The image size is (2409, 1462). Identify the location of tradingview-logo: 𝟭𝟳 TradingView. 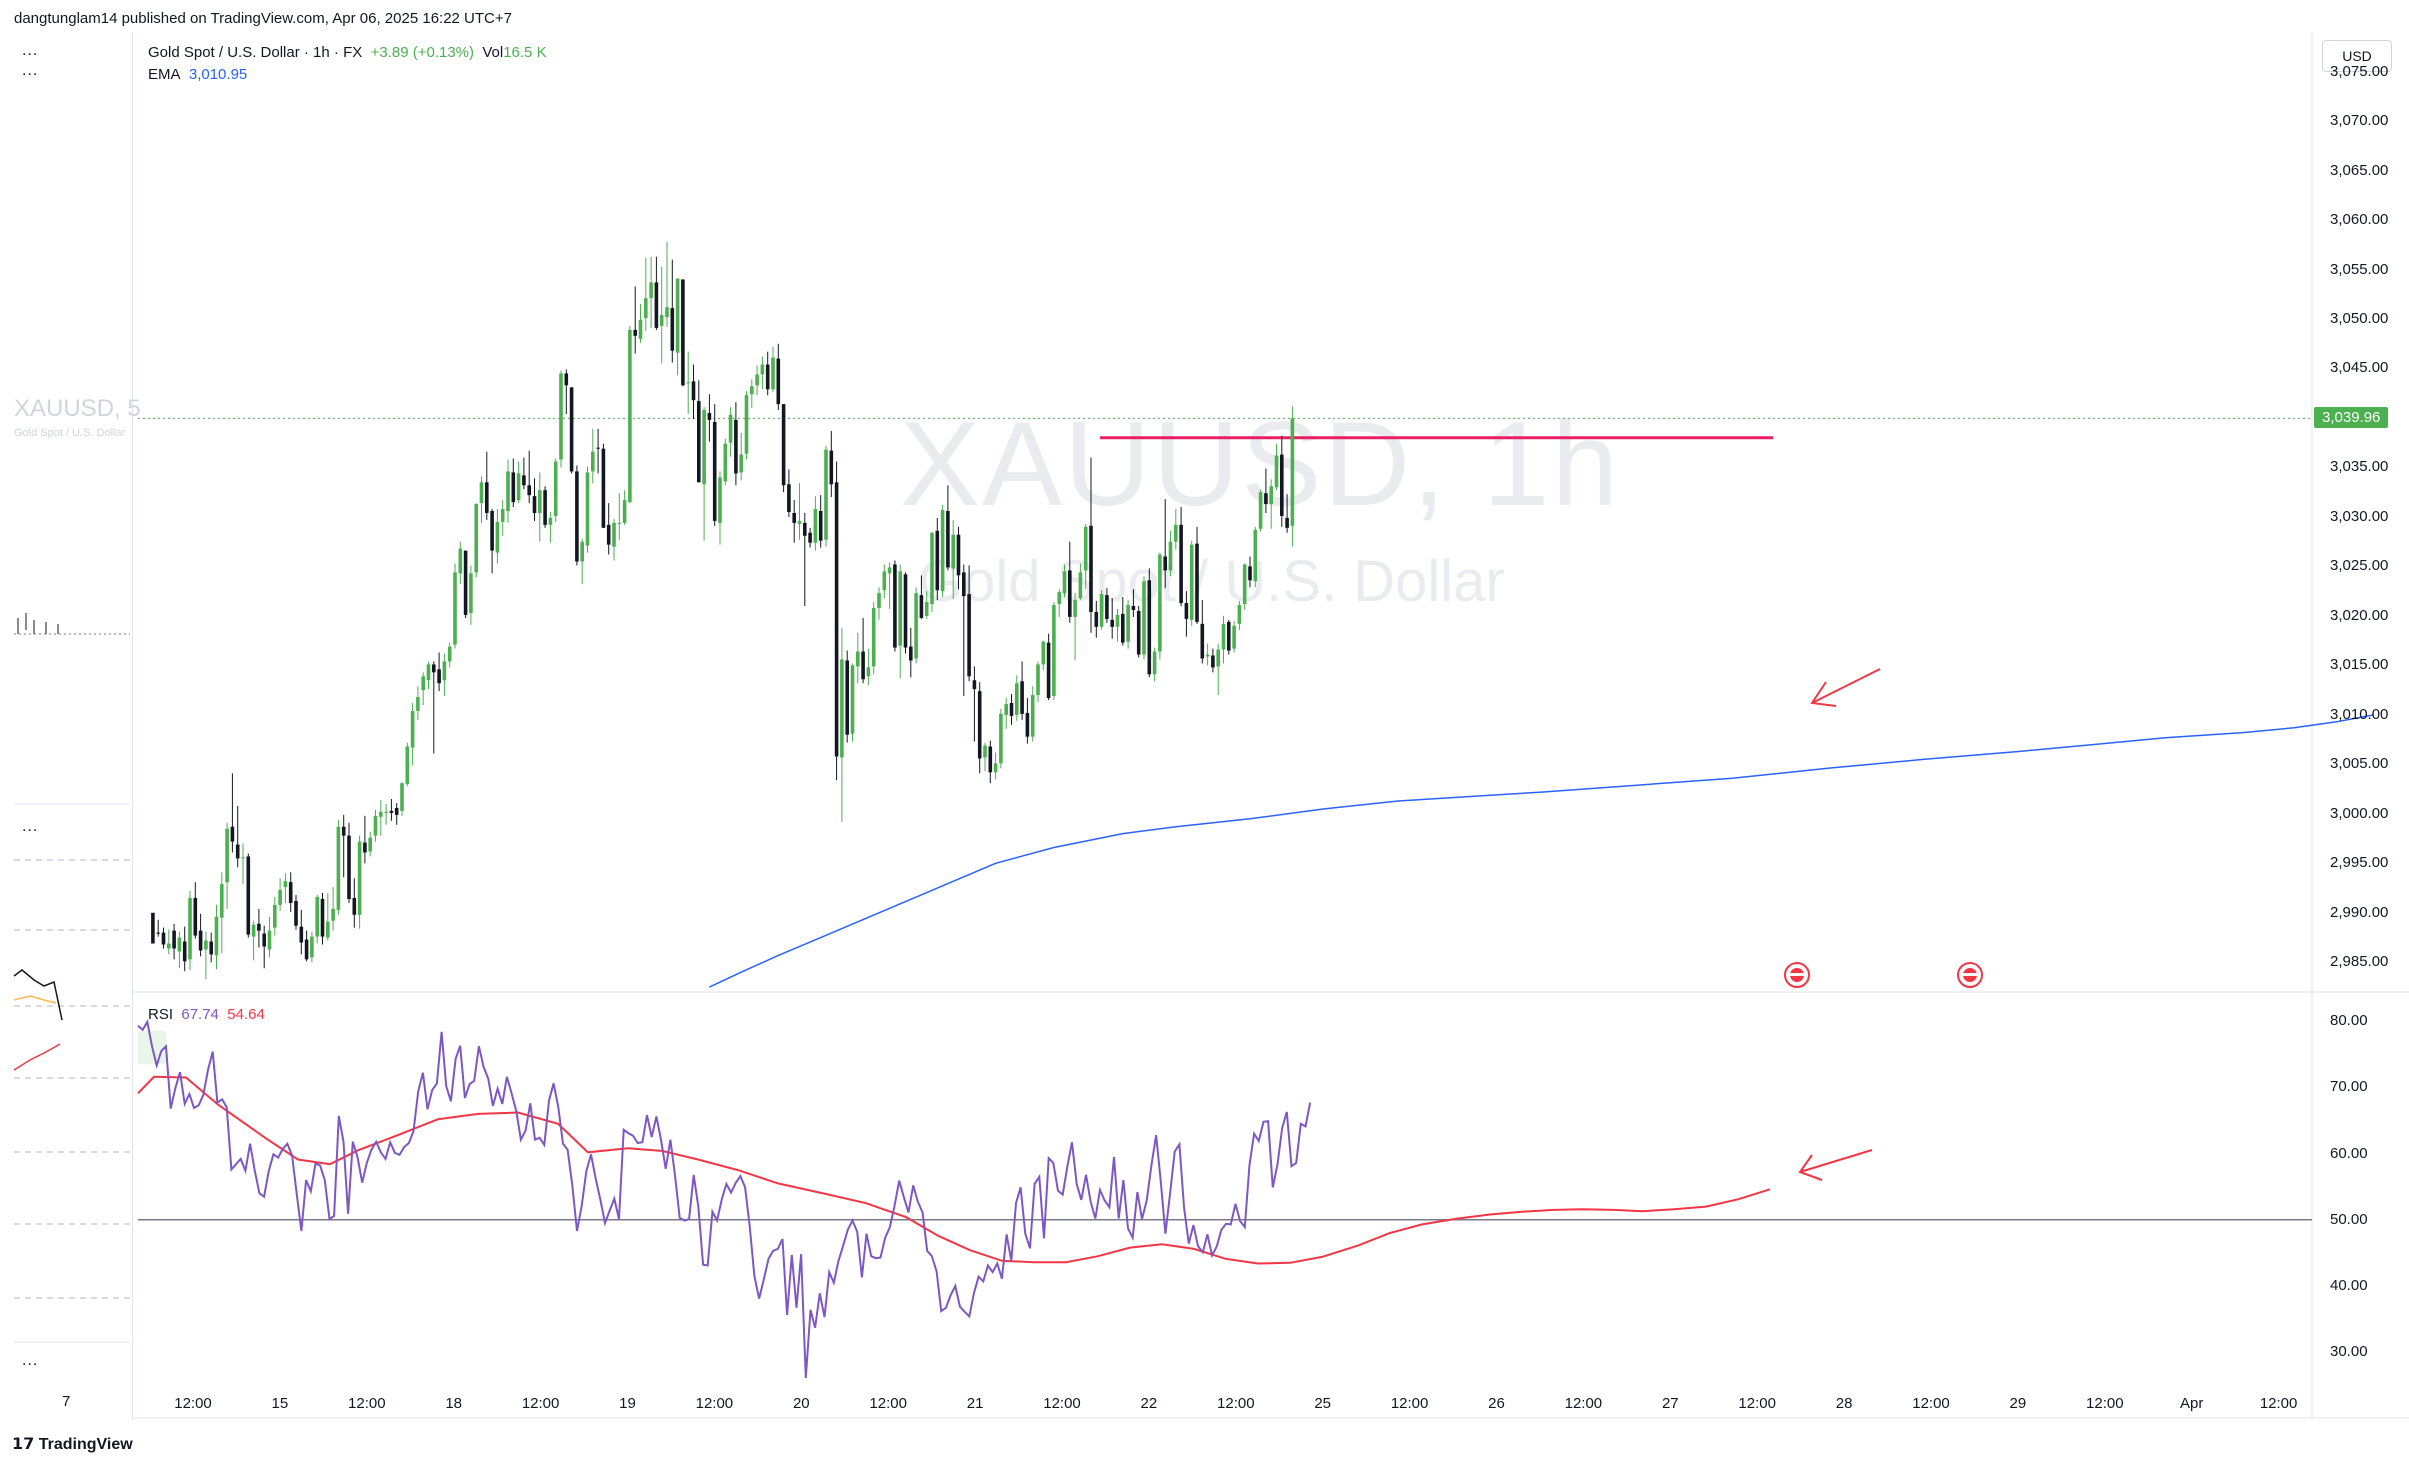
(72, 1444).